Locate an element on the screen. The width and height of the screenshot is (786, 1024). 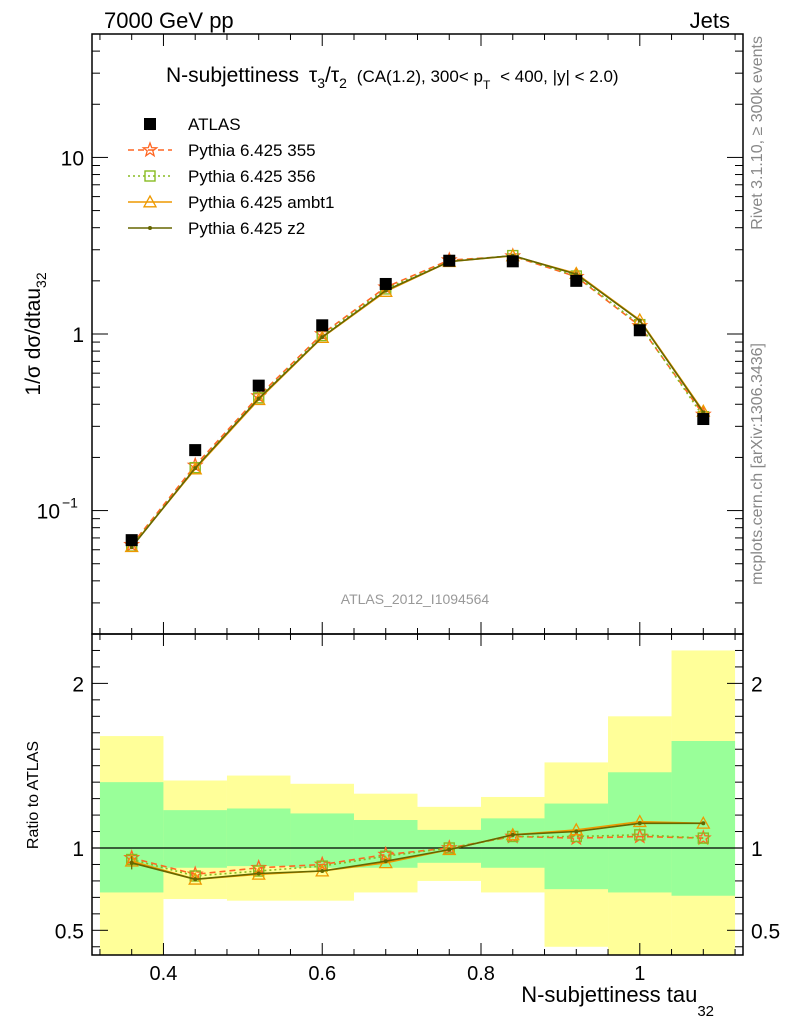
ratio-y-tick-label: 1 is located at coordinates (78, 849).